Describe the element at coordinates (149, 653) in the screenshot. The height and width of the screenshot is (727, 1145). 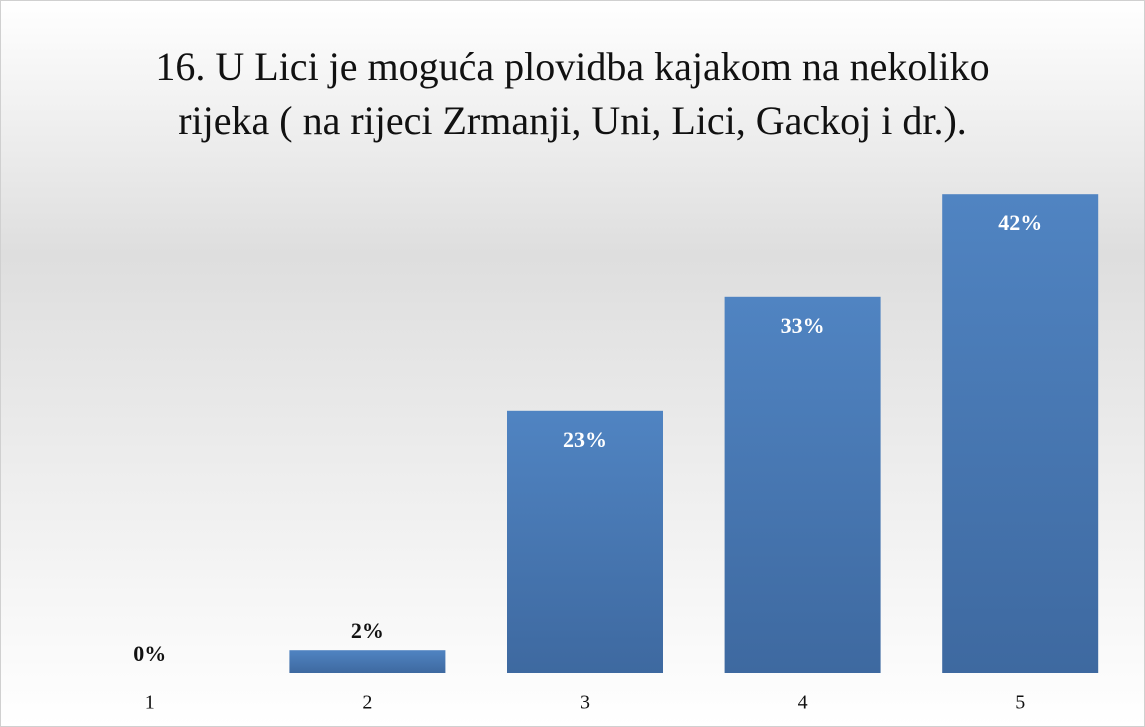
I see `data-label: 0%` at that location.